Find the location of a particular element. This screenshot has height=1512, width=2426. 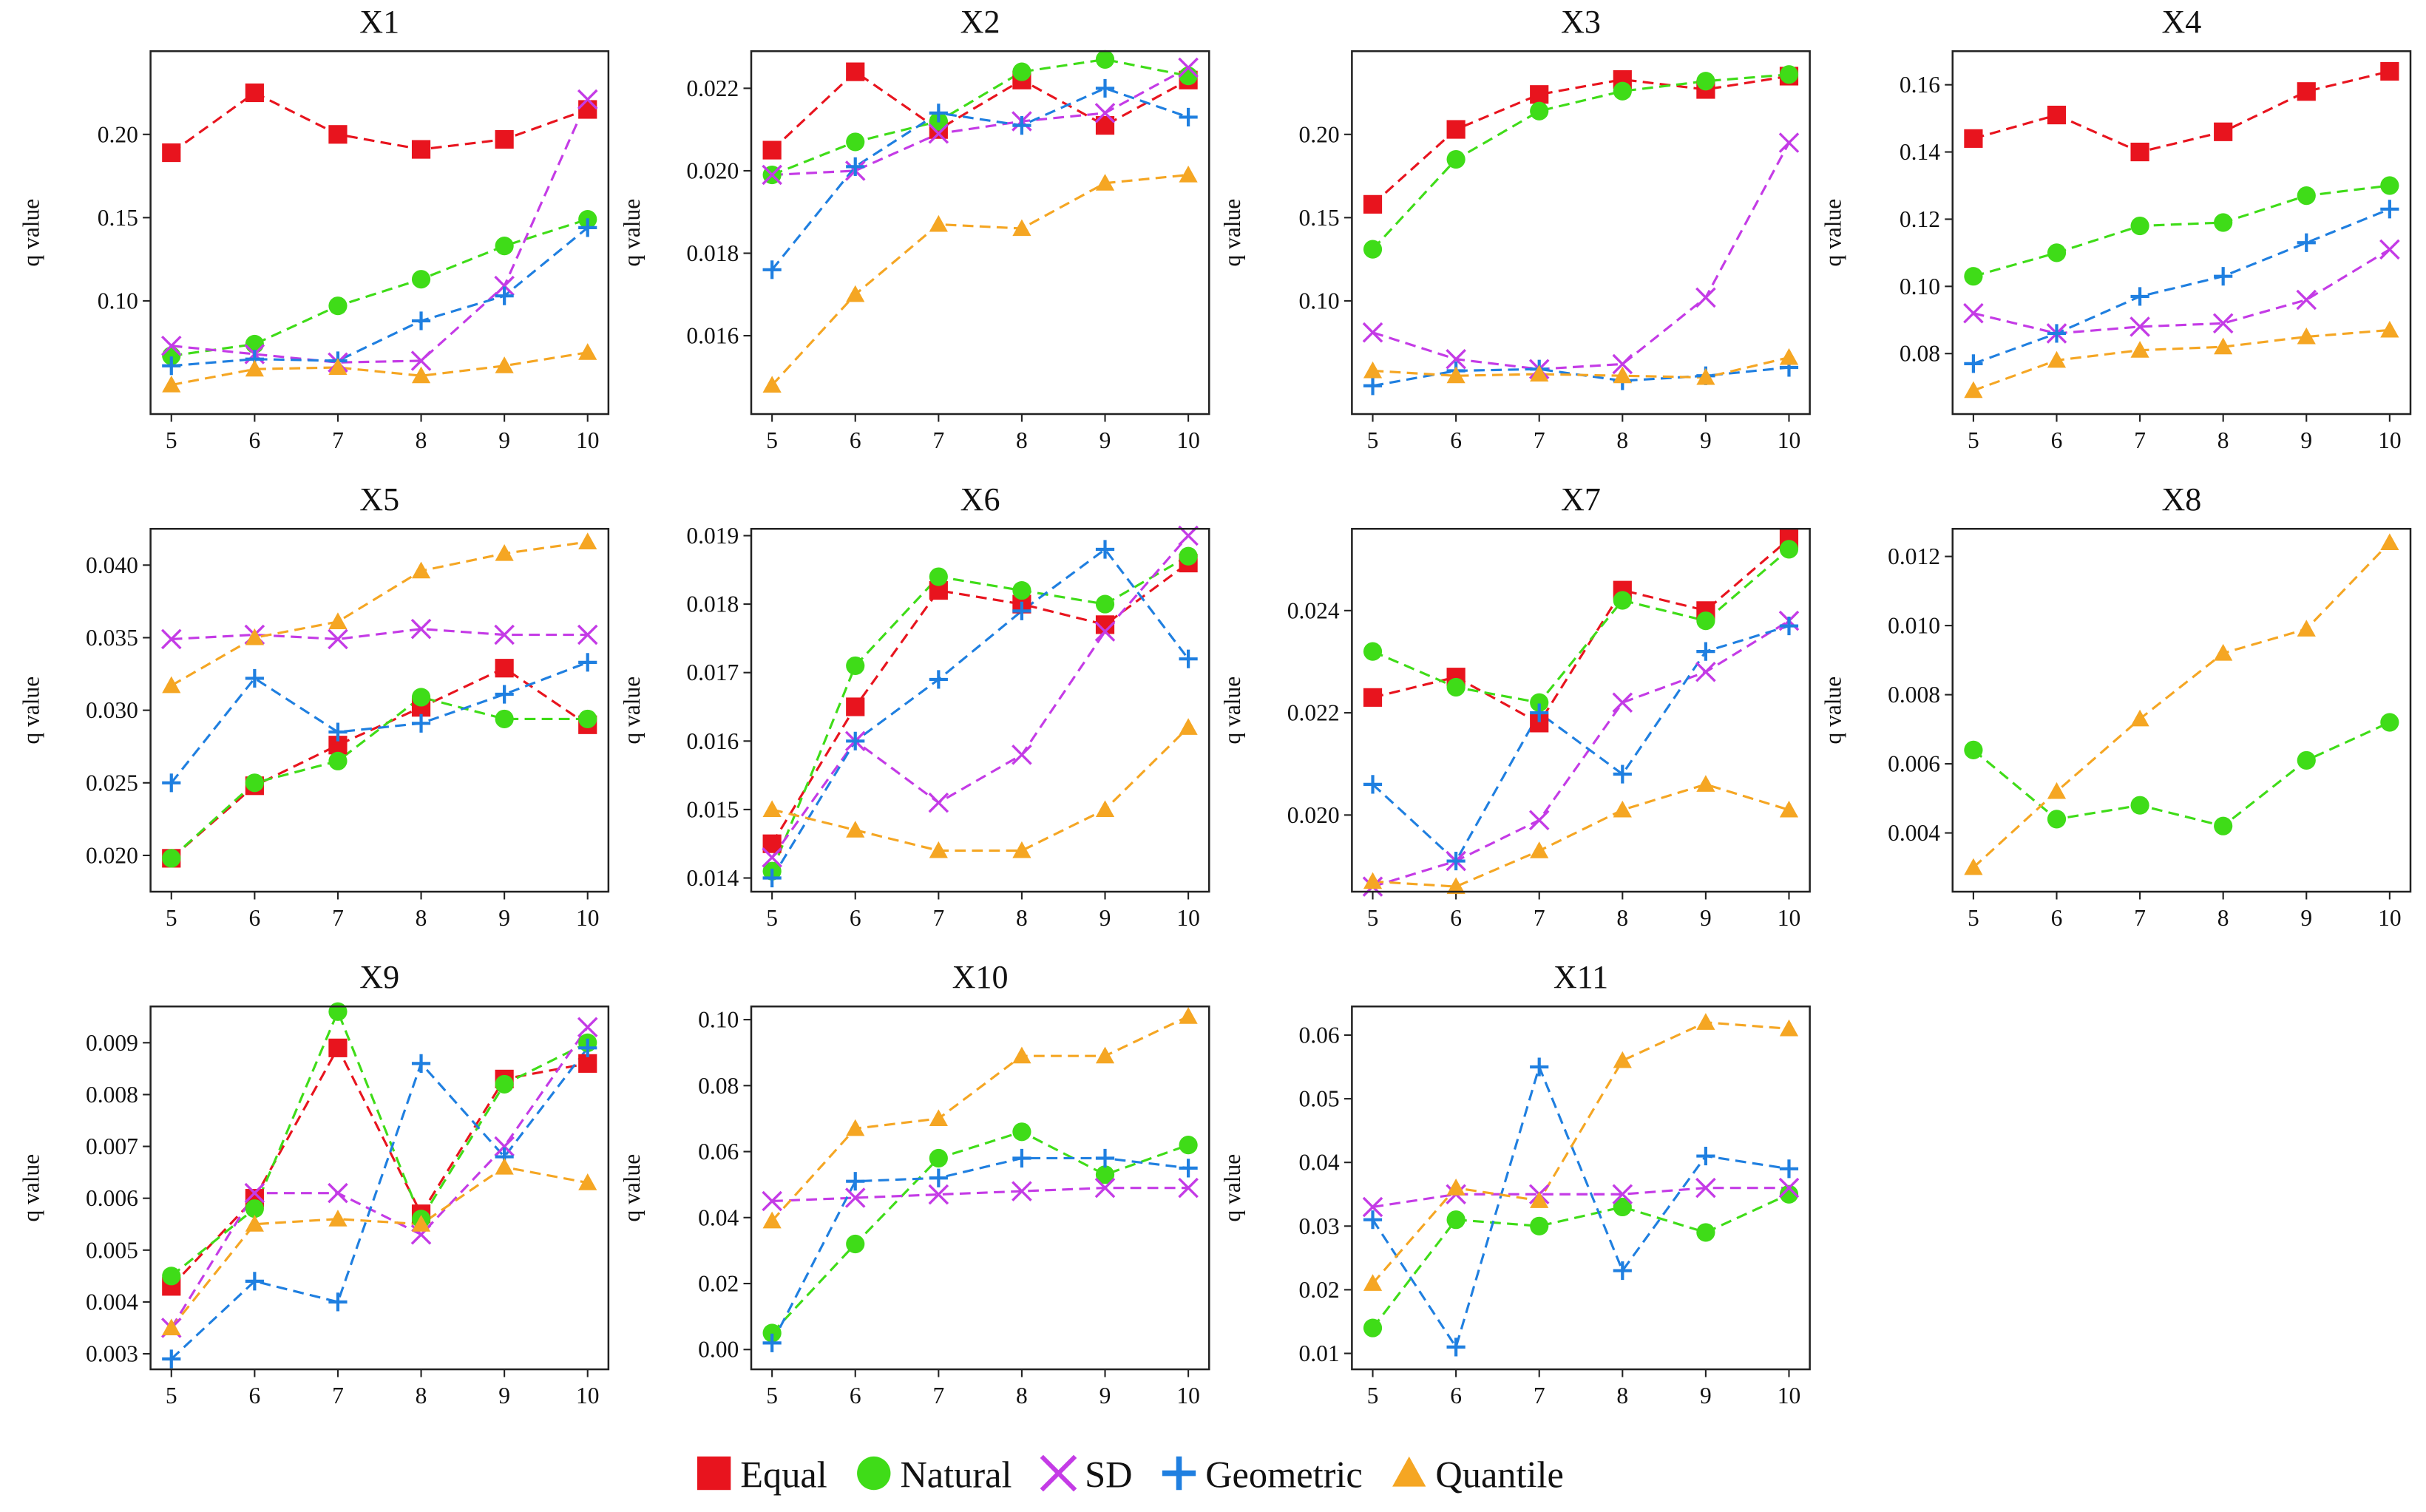

x-tick-label: 8 is located at coordinates (1622, 1395).